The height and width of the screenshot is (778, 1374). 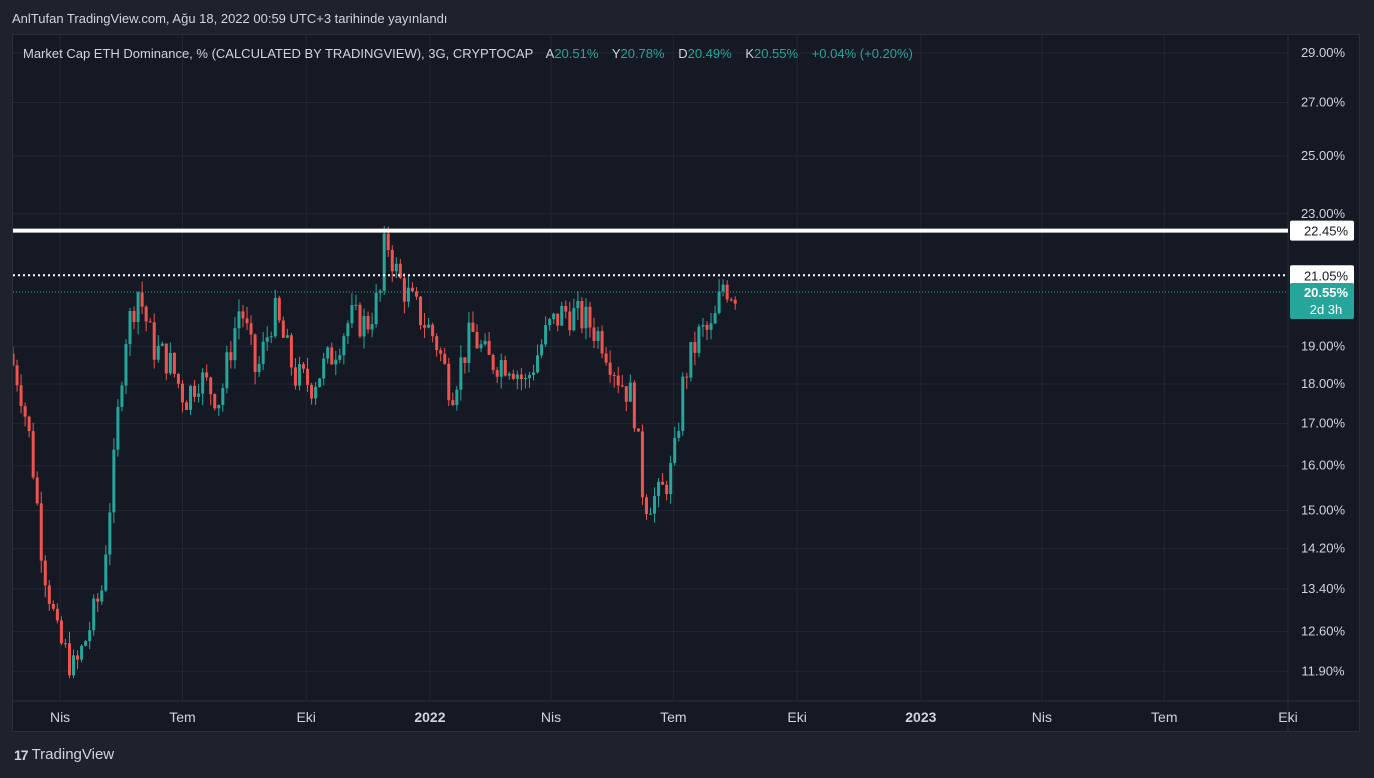 What do you see at coordinates (21, 754) in the screenshot?
I see `tradingview-logo-icon: 17` at bounding box center [21, 754].